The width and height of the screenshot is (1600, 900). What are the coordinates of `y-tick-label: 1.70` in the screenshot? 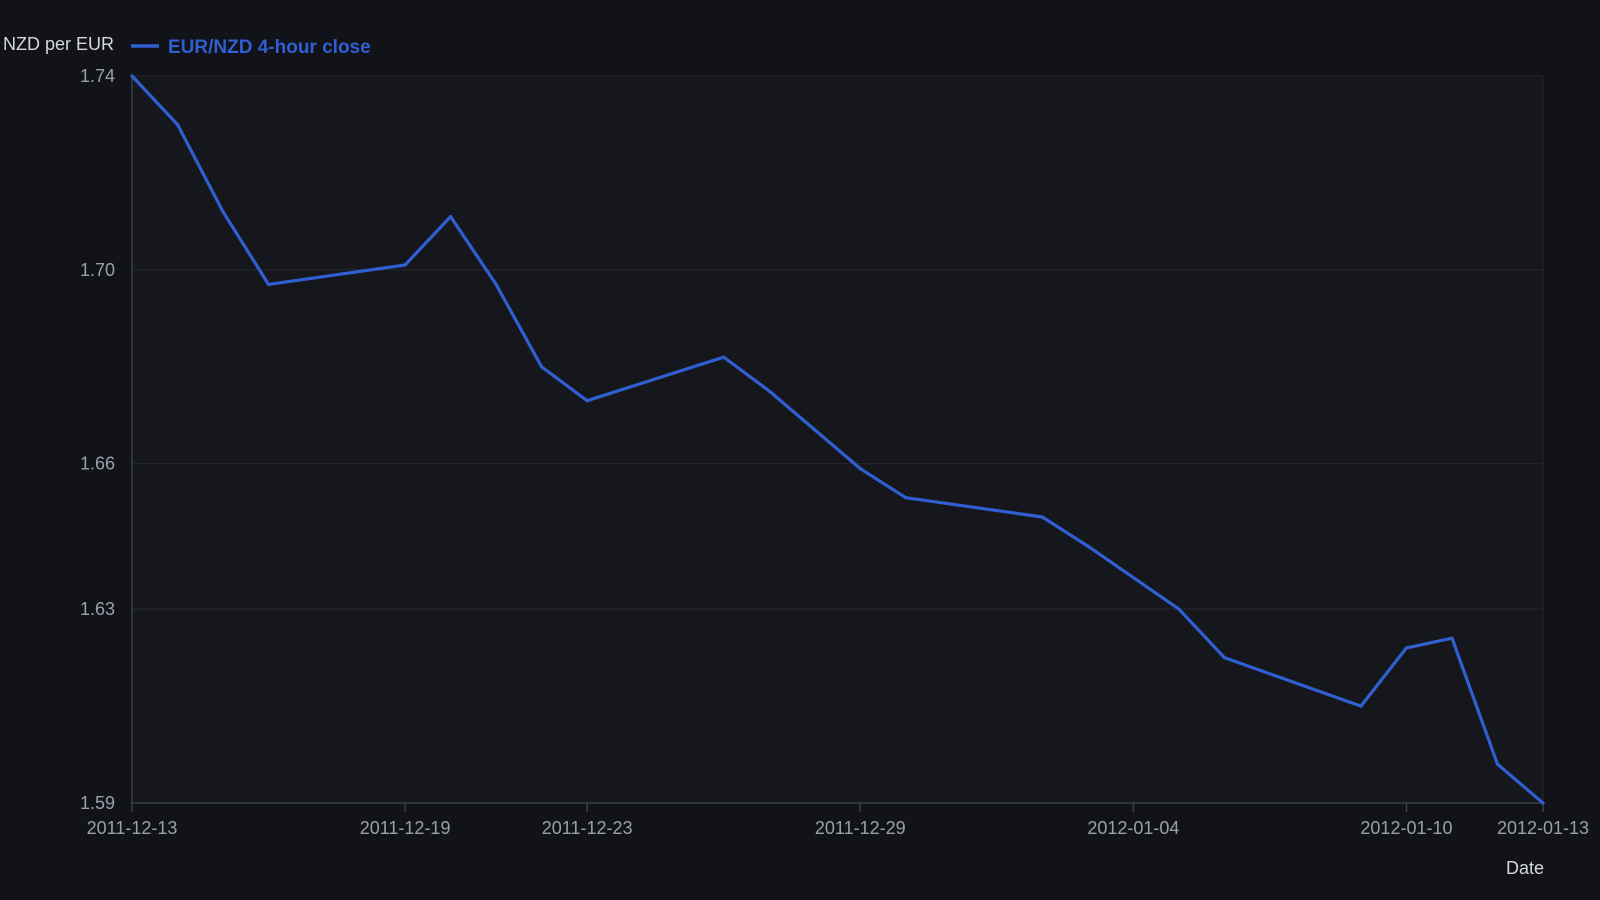 It's located at (97, 270).